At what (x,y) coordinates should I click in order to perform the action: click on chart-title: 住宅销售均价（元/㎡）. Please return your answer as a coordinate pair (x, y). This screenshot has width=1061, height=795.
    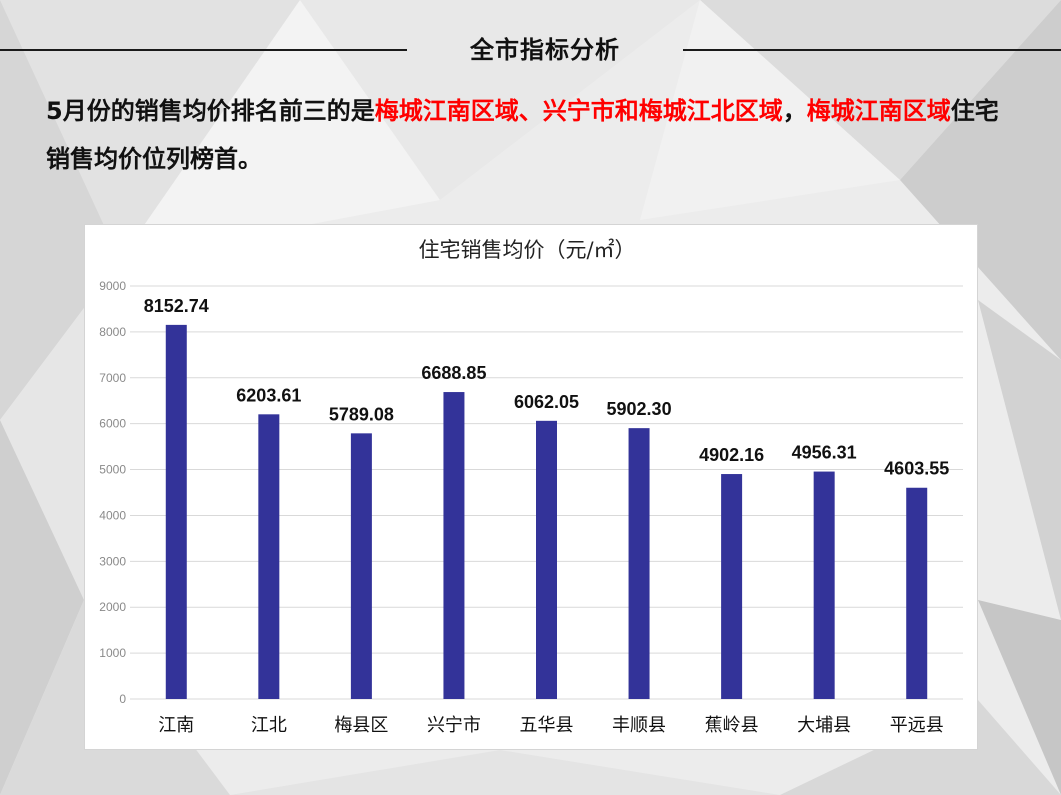
    Looking at the image, I should click on (526, 250).